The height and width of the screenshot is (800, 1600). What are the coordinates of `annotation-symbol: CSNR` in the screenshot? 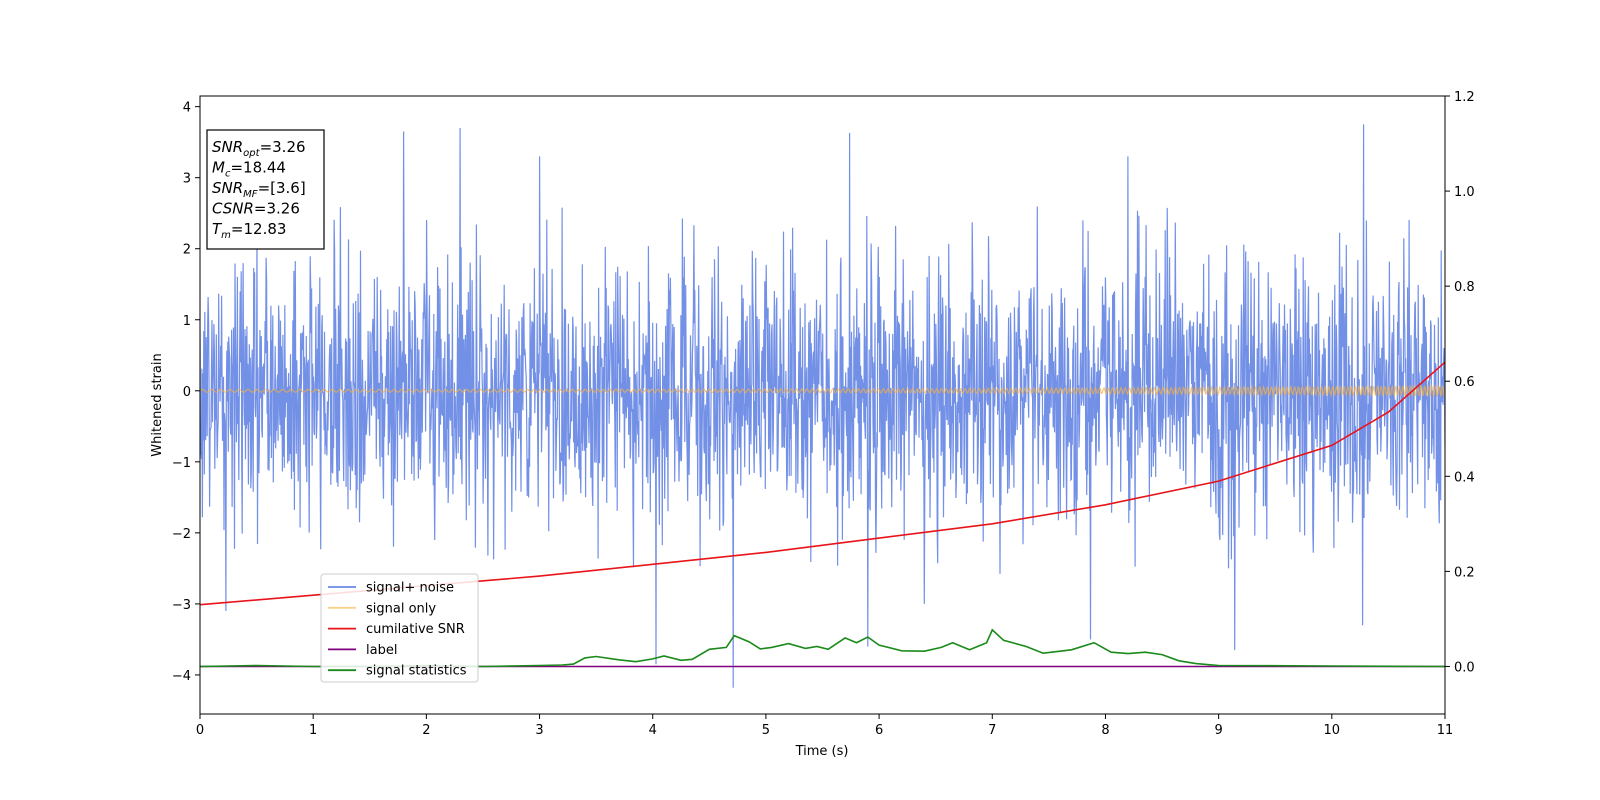 It's located at (233, 209).